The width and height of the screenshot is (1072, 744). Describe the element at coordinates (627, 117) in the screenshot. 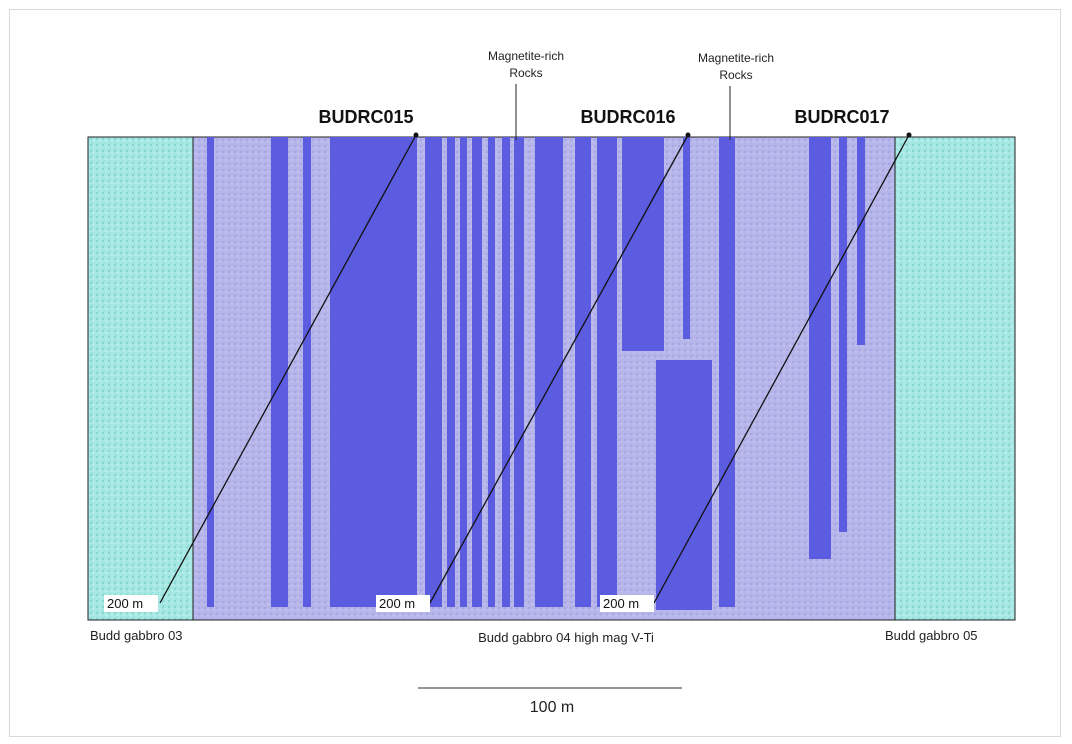

I see `drillhole-title-budrc016: BUDRC016` at that location.